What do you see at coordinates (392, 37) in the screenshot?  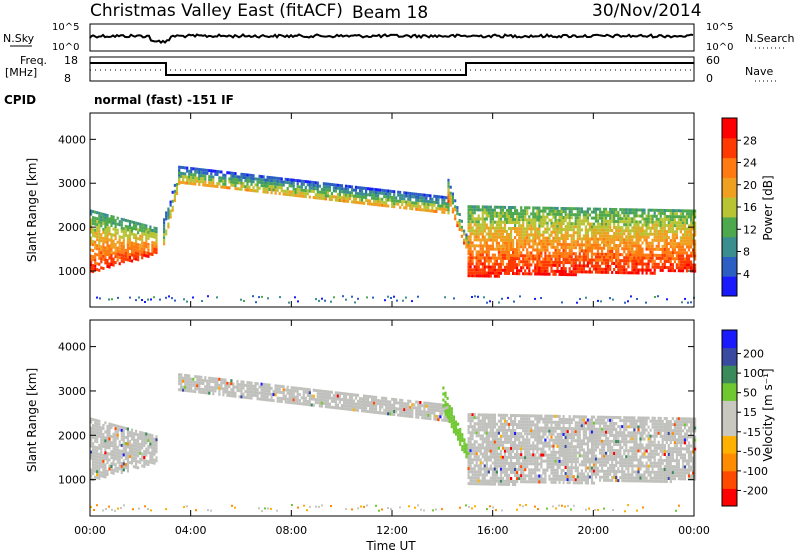 I see `nsky-frame` at bounding box center [392, 37].